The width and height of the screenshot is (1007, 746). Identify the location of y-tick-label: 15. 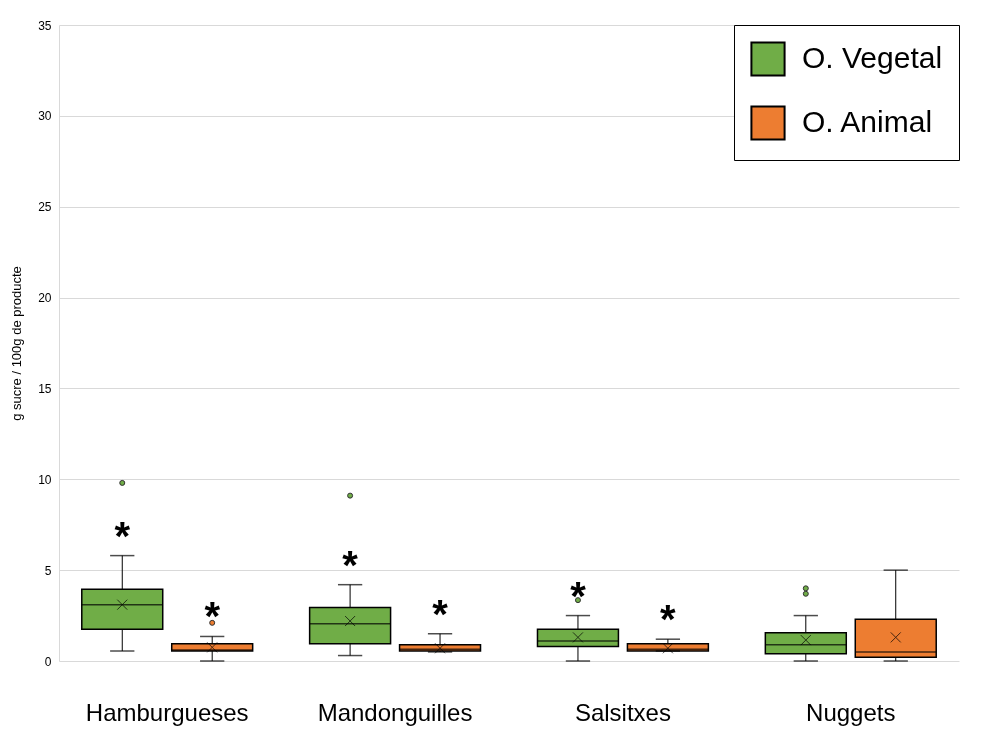
(45, 388).